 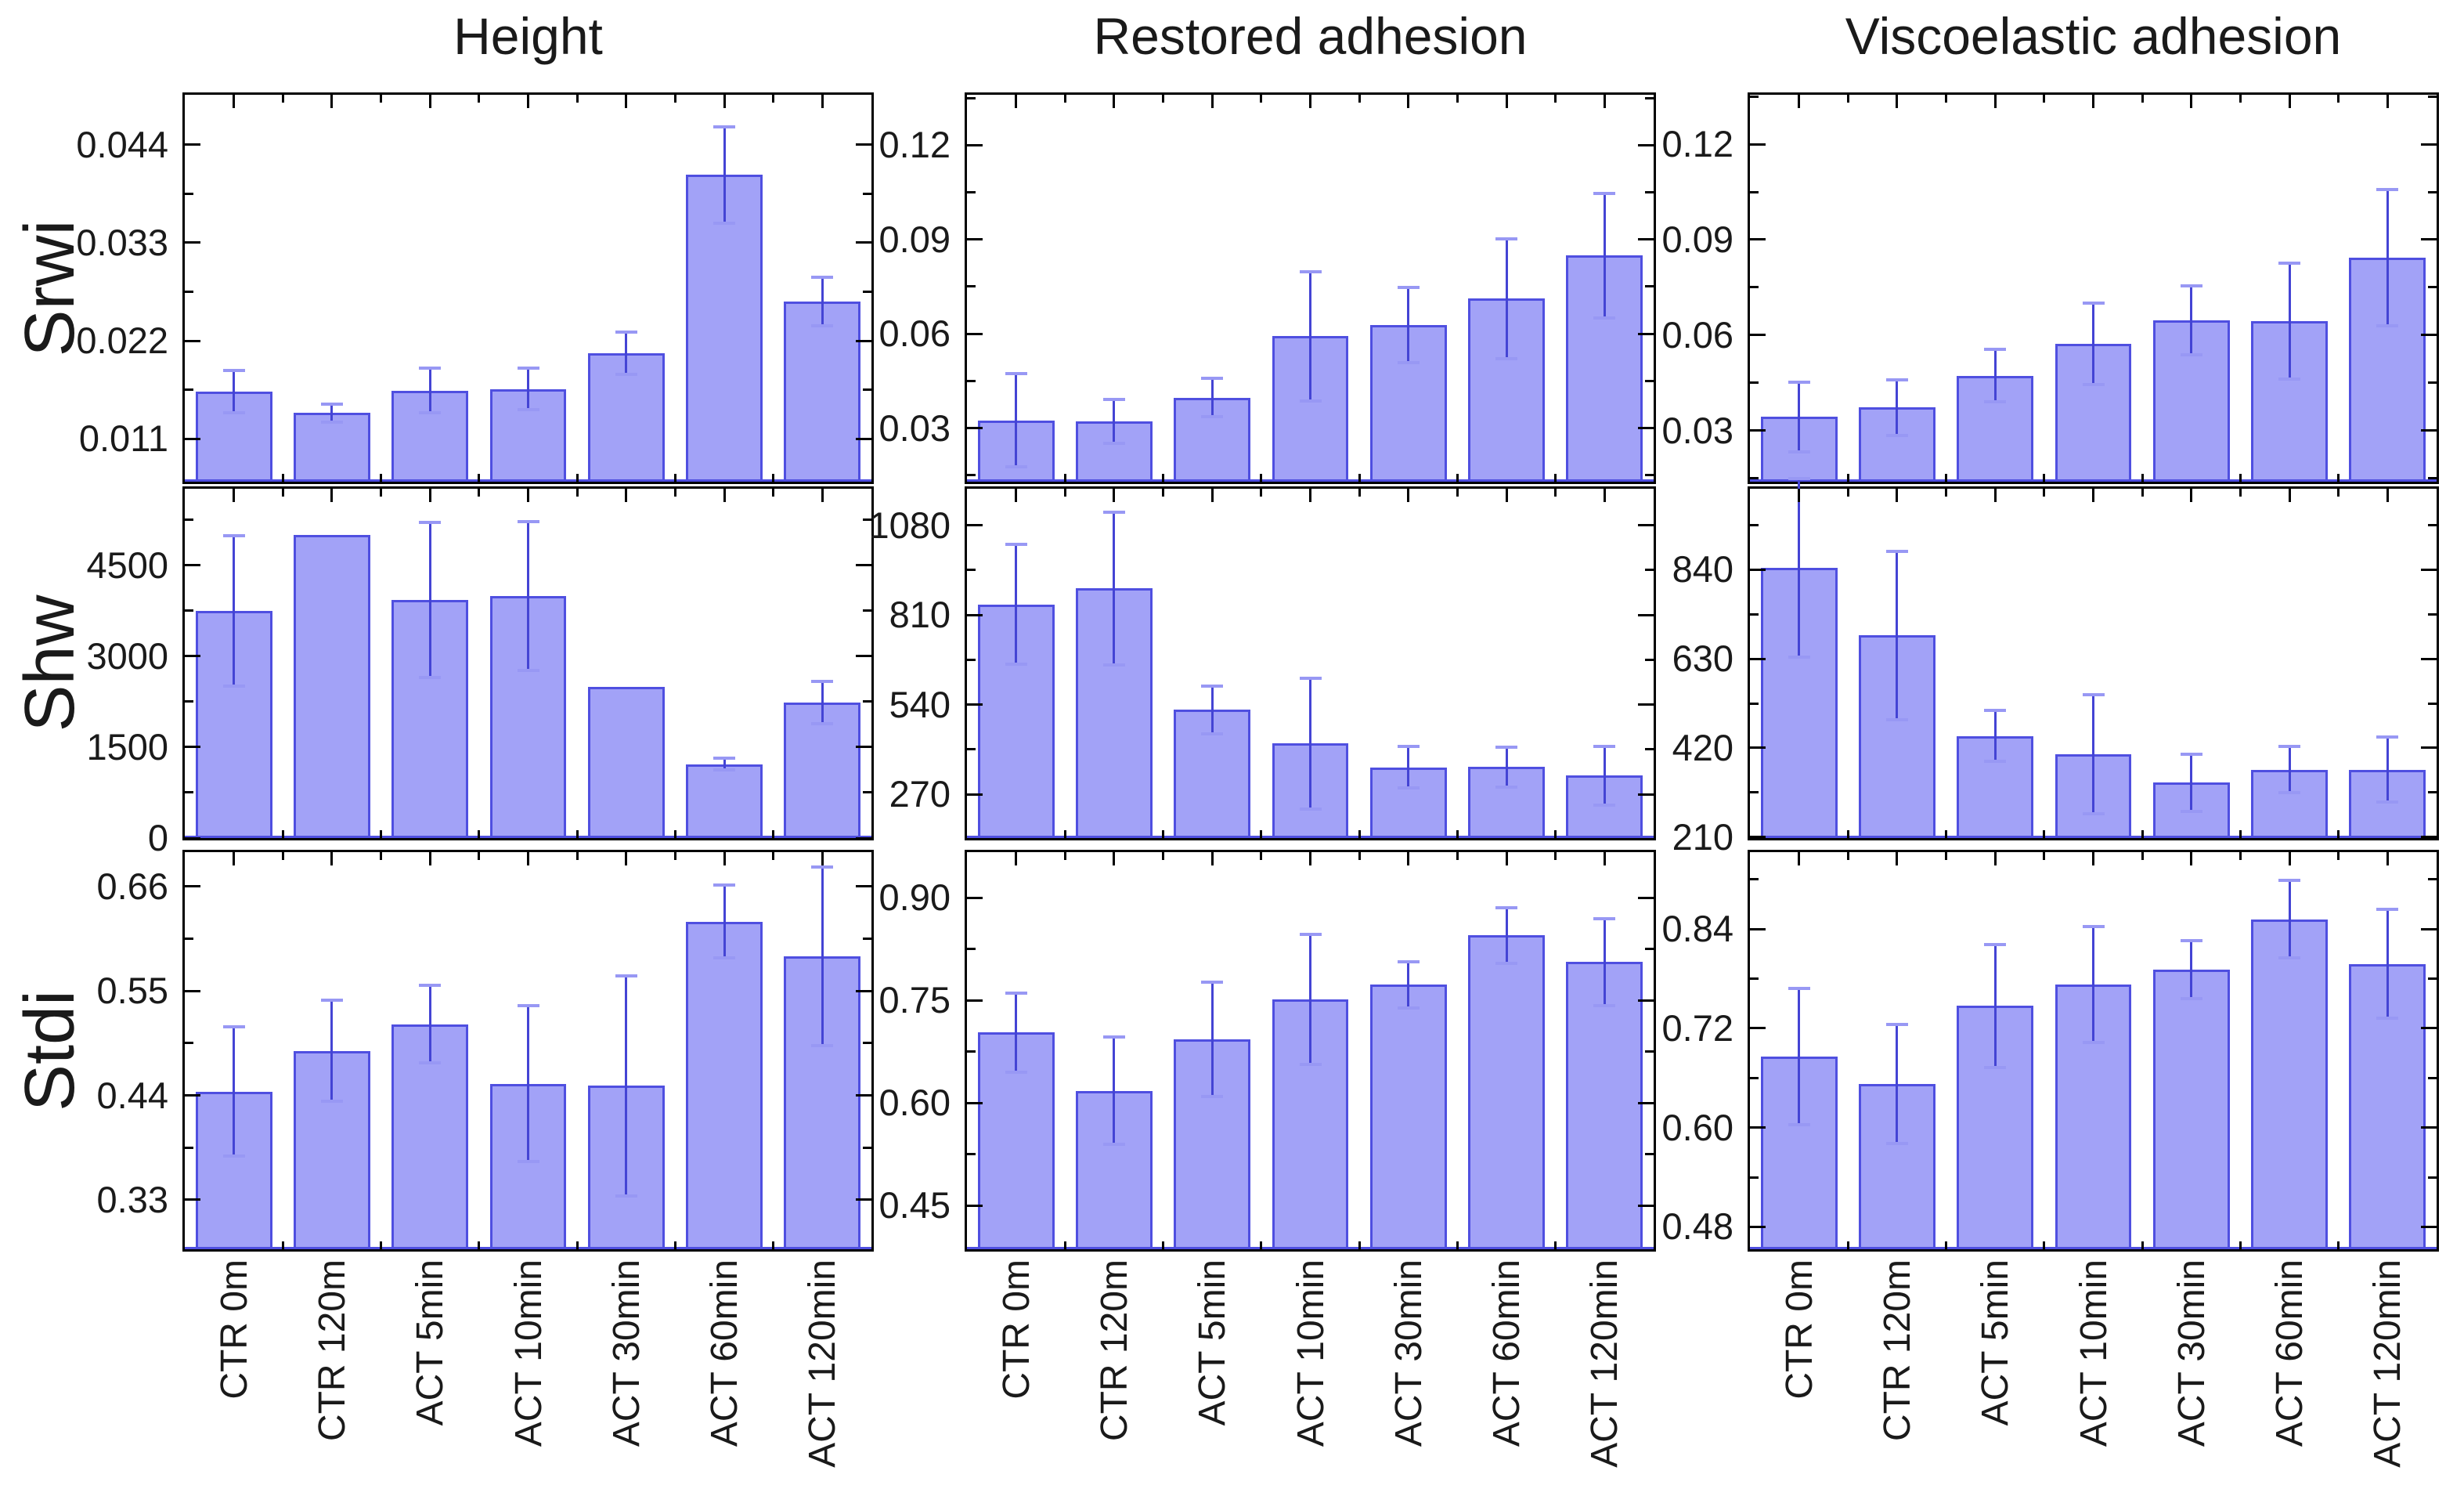 I want to click on chart-panel-shw-height, so click(x=528, y=663).